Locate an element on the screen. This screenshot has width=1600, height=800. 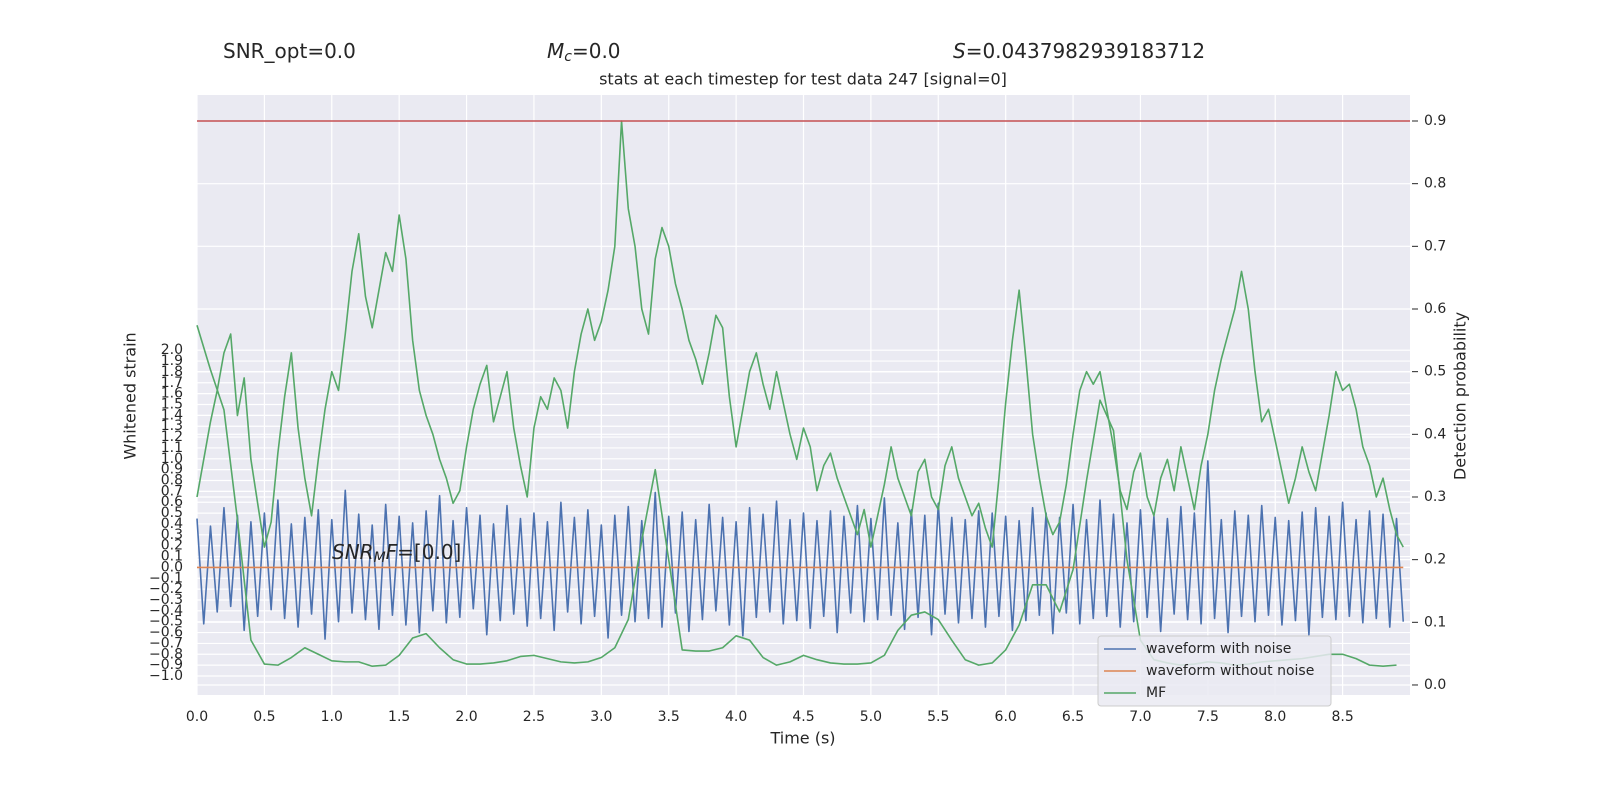
y2-tick-label: 0.2 is located at coordinates (1435, 560).